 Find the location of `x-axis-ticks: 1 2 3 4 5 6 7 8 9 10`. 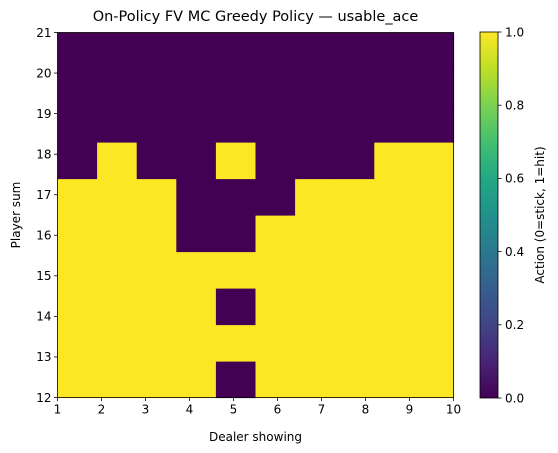

x-axis-ticks: 1 2 3 4 5 6 7 8 9 10 is located at coordinates (257, 407).